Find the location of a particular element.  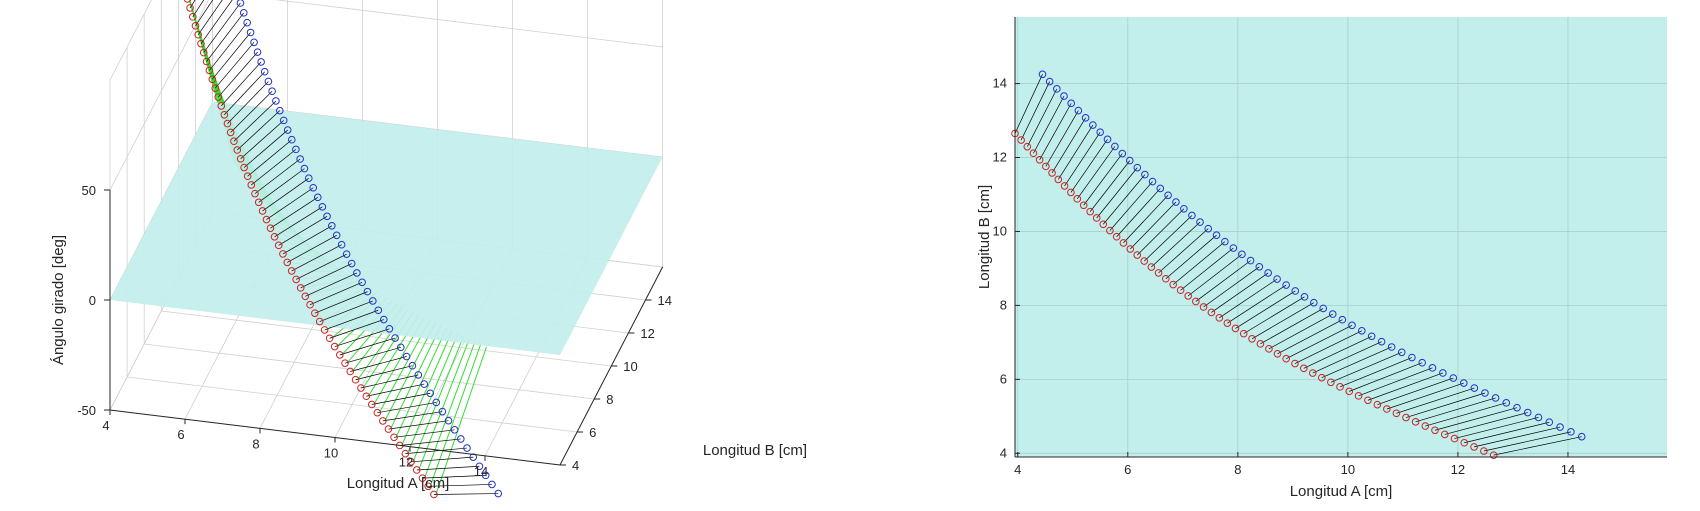

plot-2d-xtick-label: 4 is located at coordinates (1017, 469).